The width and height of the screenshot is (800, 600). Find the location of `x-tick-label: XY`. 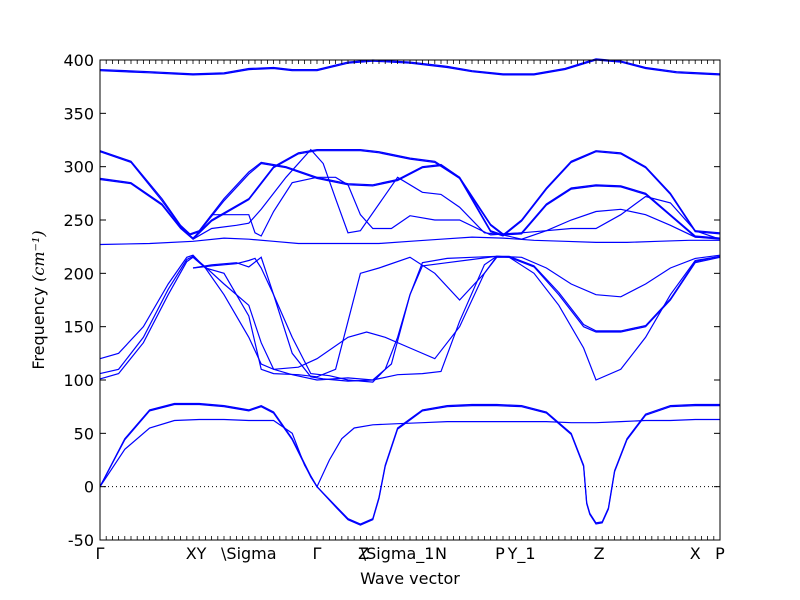

x-tick-label: XY is located at coordinates (196, 553).